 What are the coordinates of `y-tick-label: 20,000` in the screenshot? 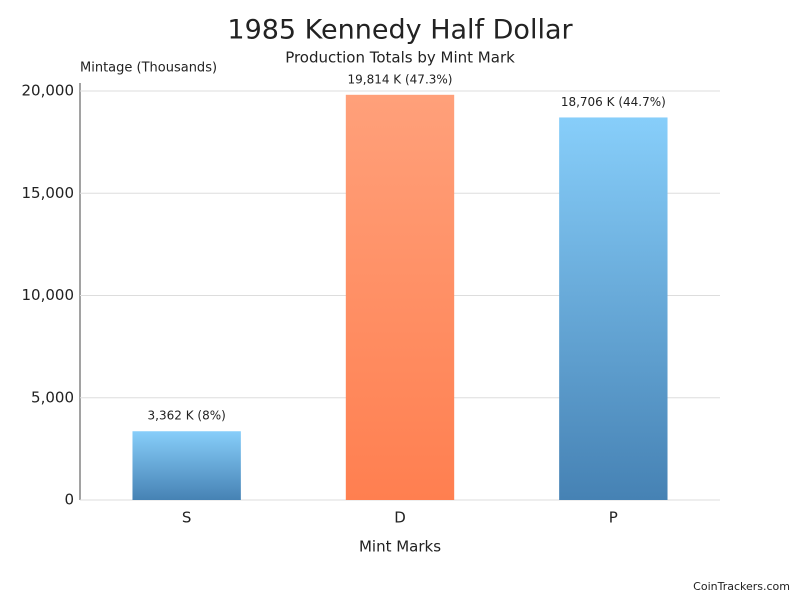 It's located at (48, 91).